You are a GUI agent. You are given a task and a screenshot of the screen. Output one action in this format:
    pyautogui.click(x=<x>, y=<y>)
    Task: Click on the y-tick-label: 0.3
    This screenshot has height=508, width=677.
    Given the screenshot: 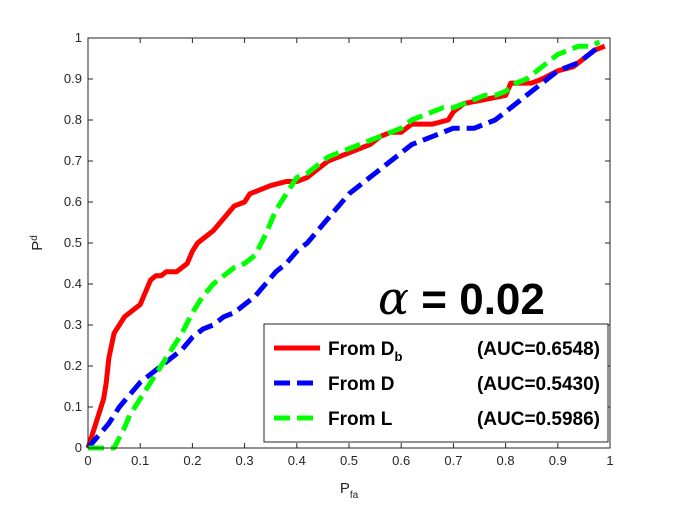 What is the action you would take?
    pyautogui.click(x=73, y=324)
    